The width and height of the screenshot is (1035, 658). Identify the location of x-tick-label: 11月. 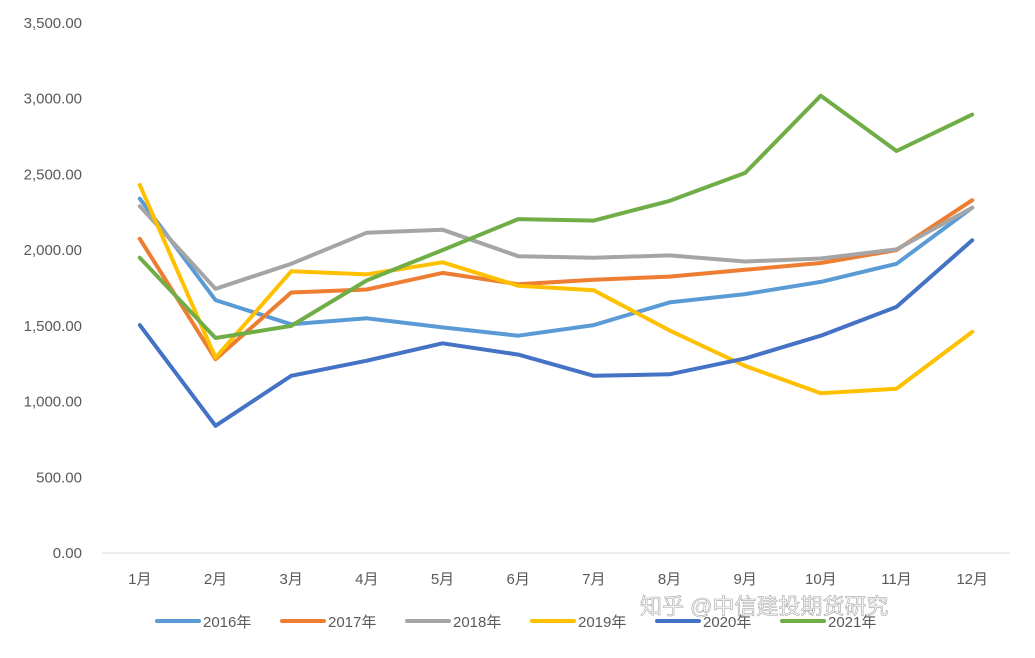
(896, 579).